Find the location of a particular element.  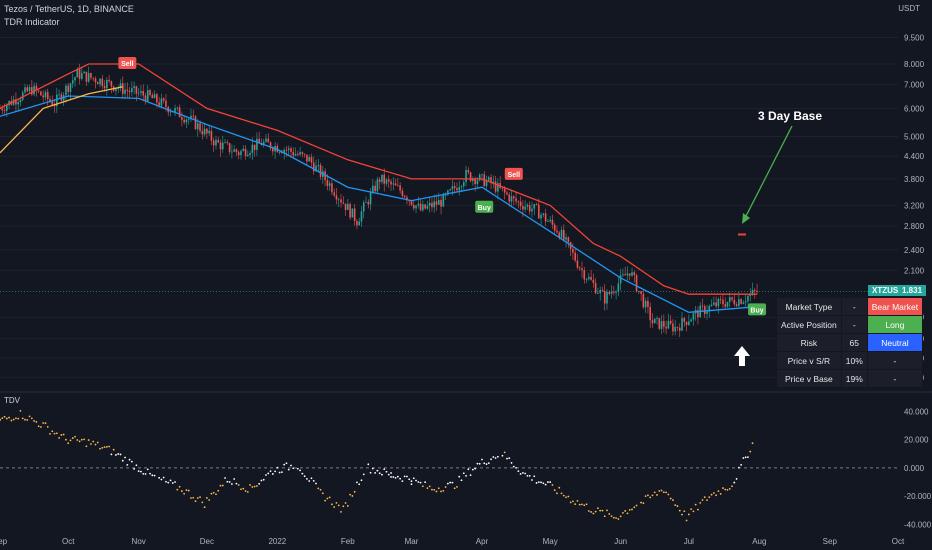

tdv-tick-label: -20.000 is located at coordinates (918, 496).